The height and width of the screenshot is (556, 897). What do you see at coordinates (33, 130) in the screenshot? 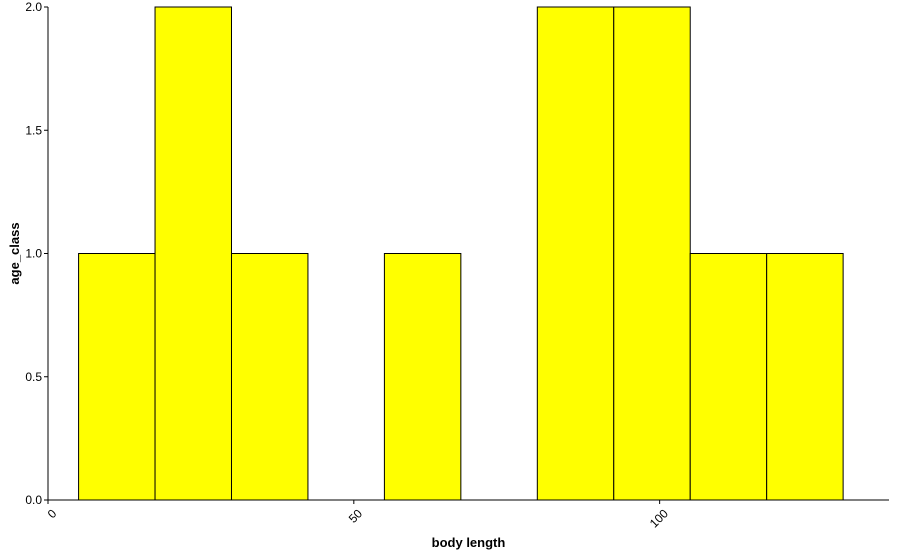
I see `y-tick-label: 1.5` at bounding box center [33, 130].